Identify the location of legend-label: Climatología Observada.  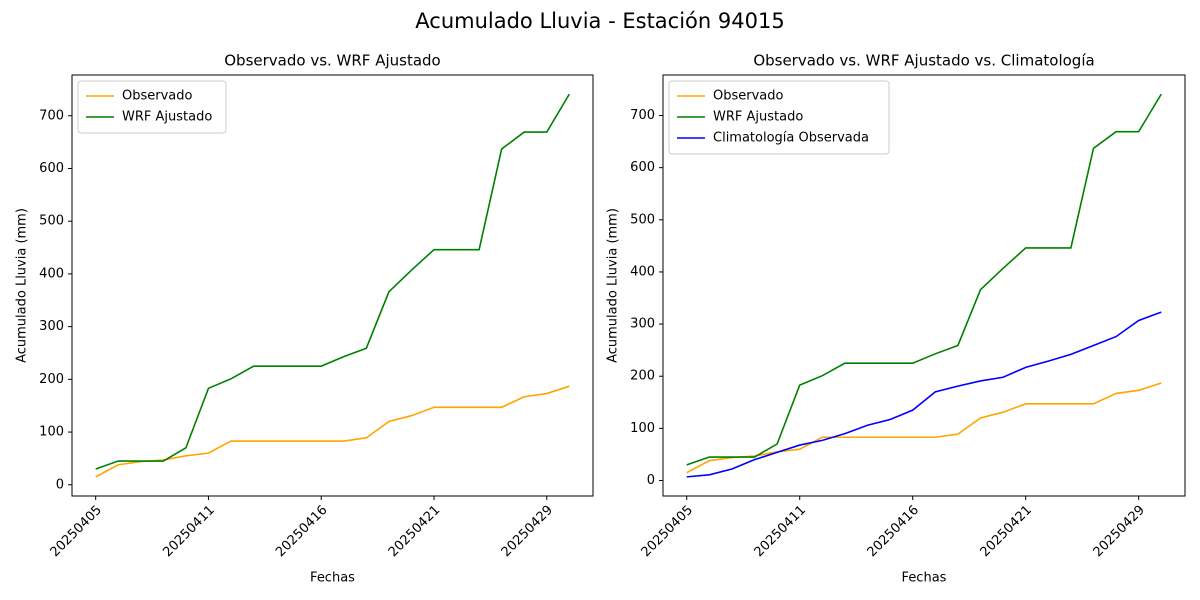
(791, 138).